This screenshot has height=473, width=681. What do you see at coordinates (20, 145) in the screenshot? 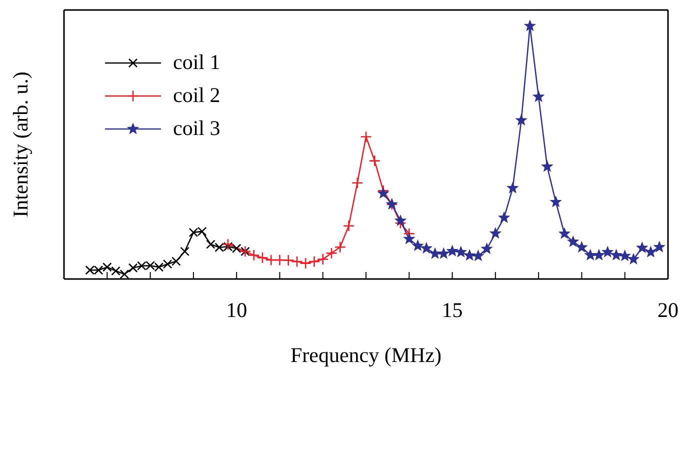
I see `y-axis-title: Intensity (arb. u.)` at bounding box center [20, 145].